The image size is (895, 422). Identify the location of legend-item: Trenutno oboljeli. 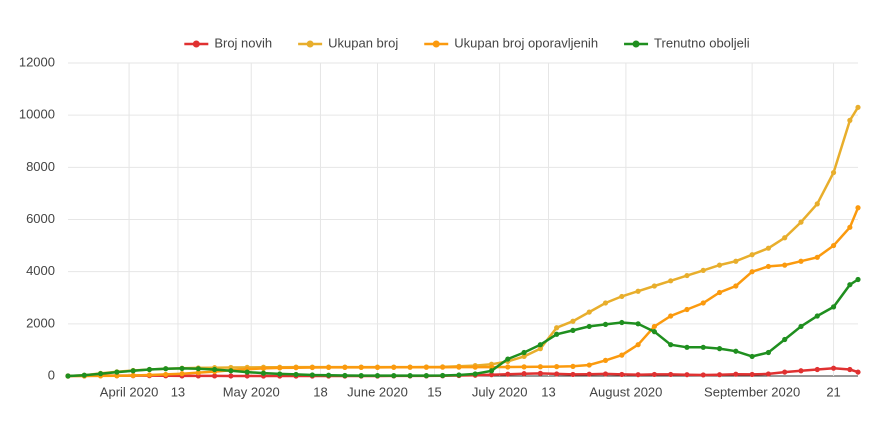
(687, 42).